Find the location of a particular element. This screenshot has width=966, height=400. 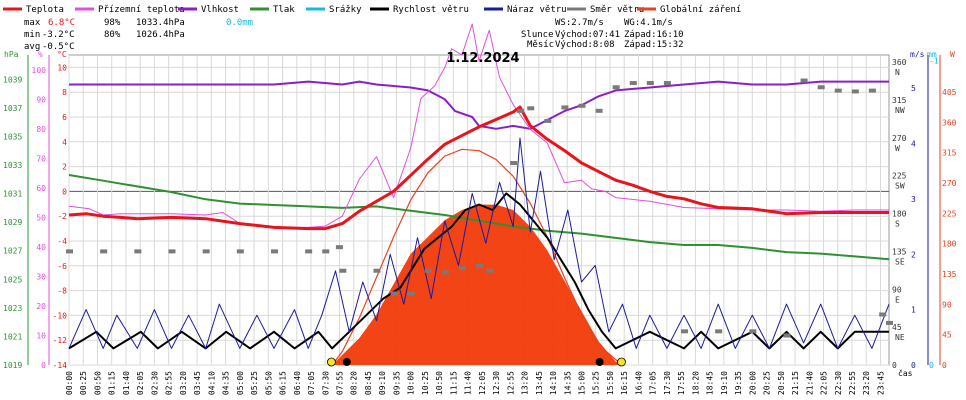

direction-tick-label: 225 is located at coordinates (899, 176).